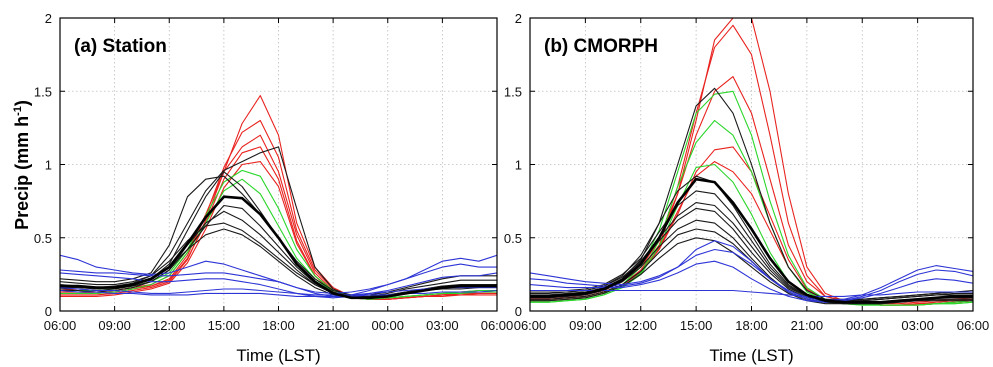 The width and height of the screenshot is (993, 367). I want to click on y-axis-label-main: Precip (mm h, so click(22, 173).